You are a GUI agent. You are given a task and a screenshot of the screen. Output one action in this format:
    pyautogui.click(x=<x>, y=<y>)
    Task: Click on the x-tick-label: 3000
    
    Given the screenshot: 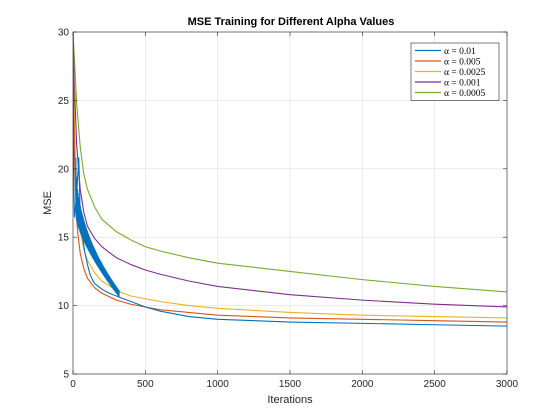 What is the action you would take?
    pyautogui.click(x=507, y=384)
    